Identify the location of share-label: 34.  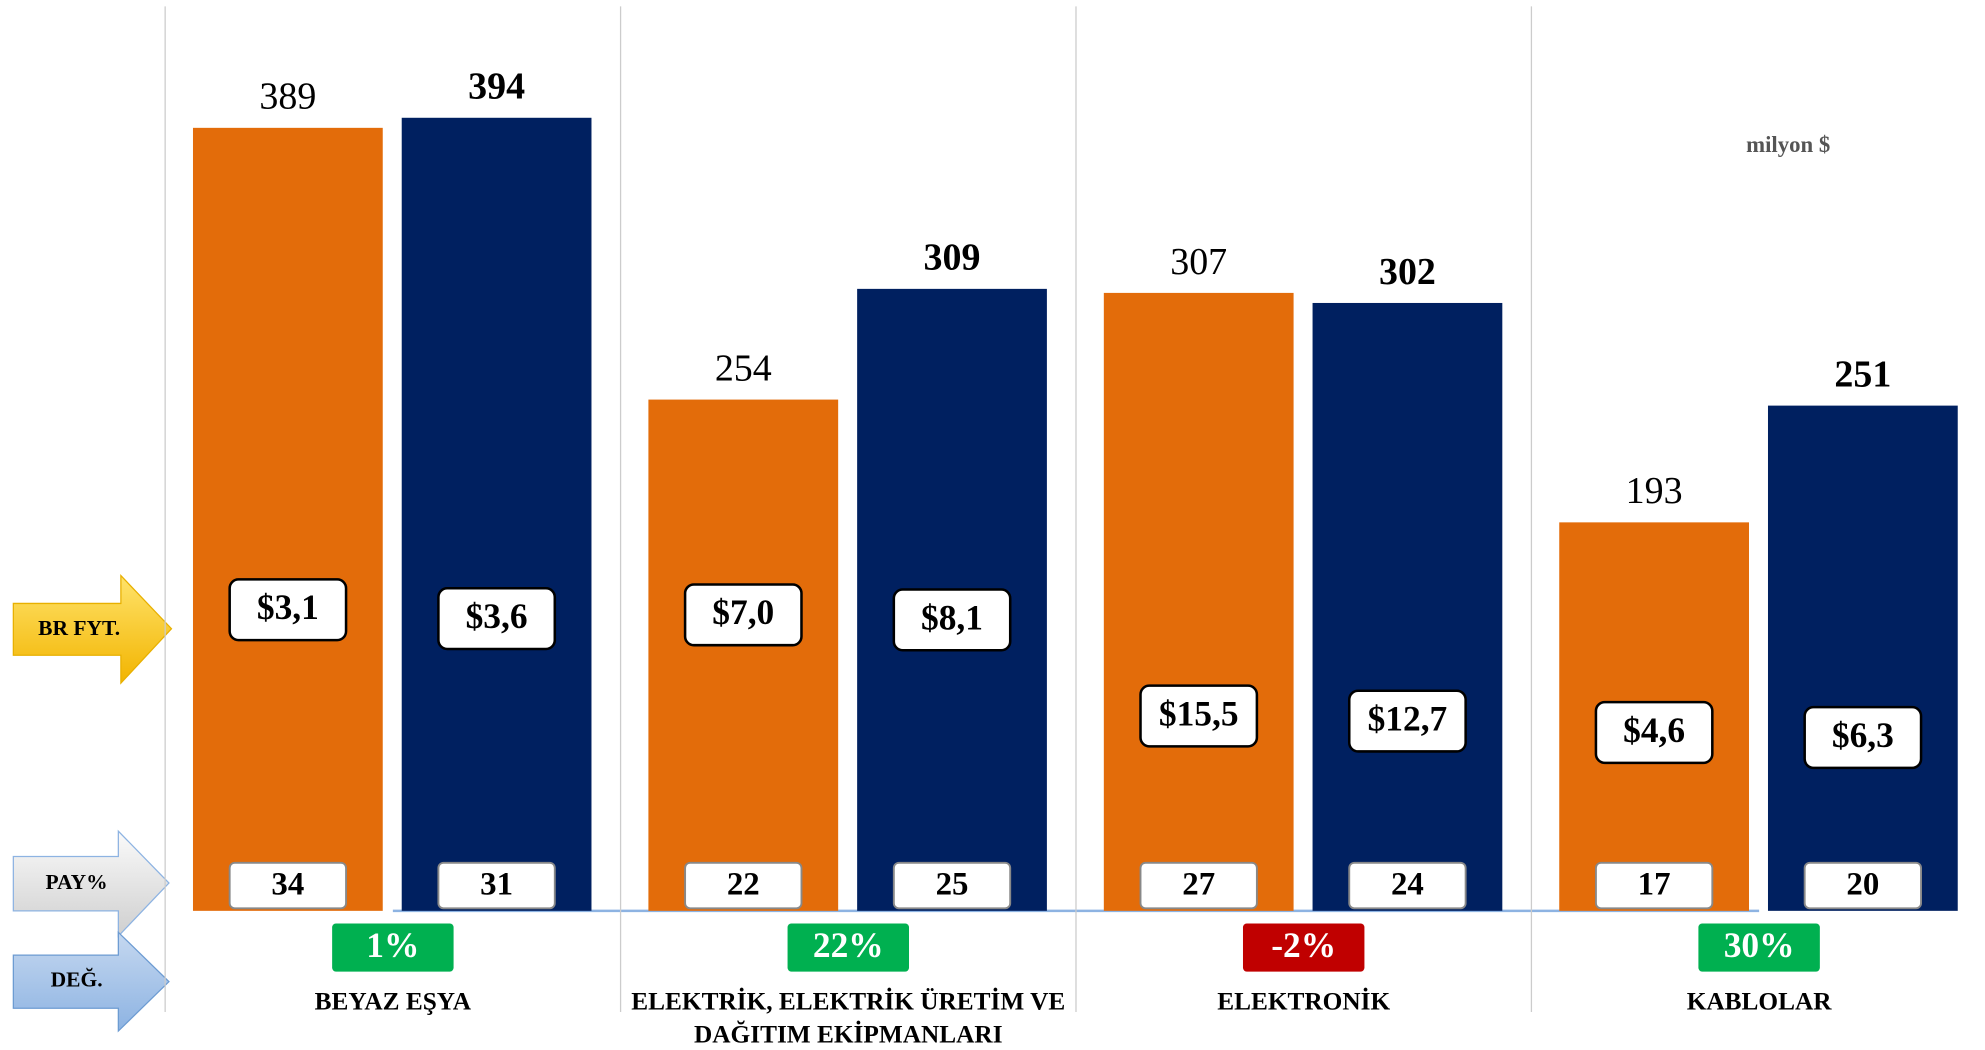
(287, 884).